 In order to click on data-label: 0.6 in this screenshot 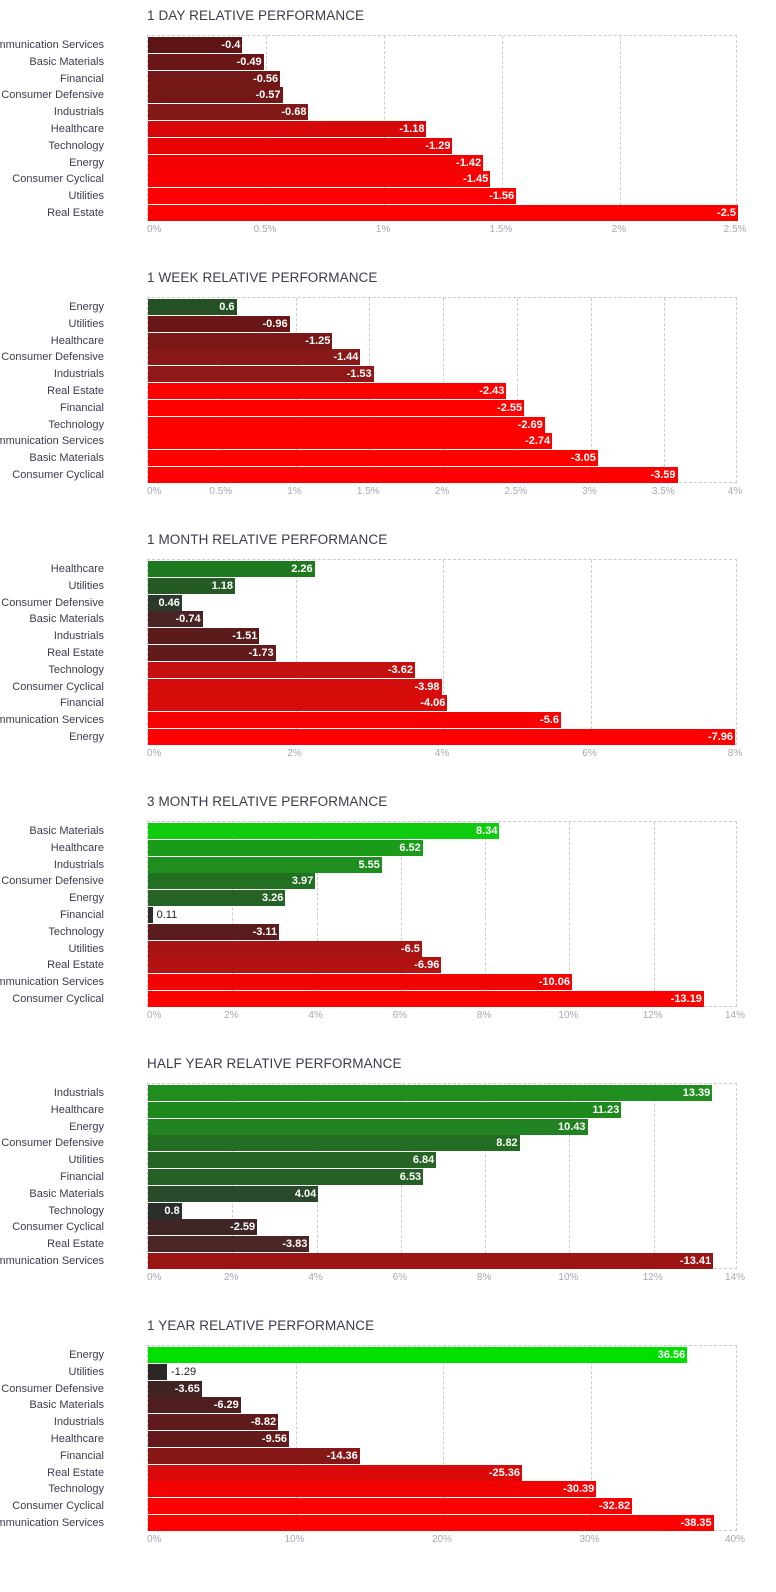, I will do `click(227, 307)`.